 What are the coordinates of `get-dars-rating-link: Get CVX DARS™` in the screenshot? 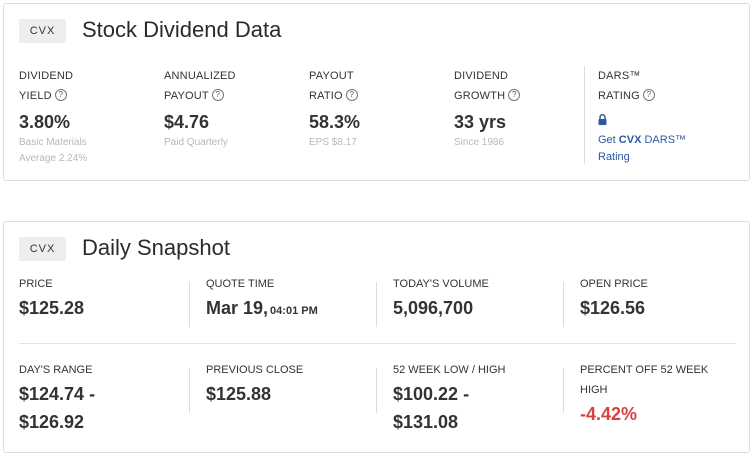 It's located at (642, 140).